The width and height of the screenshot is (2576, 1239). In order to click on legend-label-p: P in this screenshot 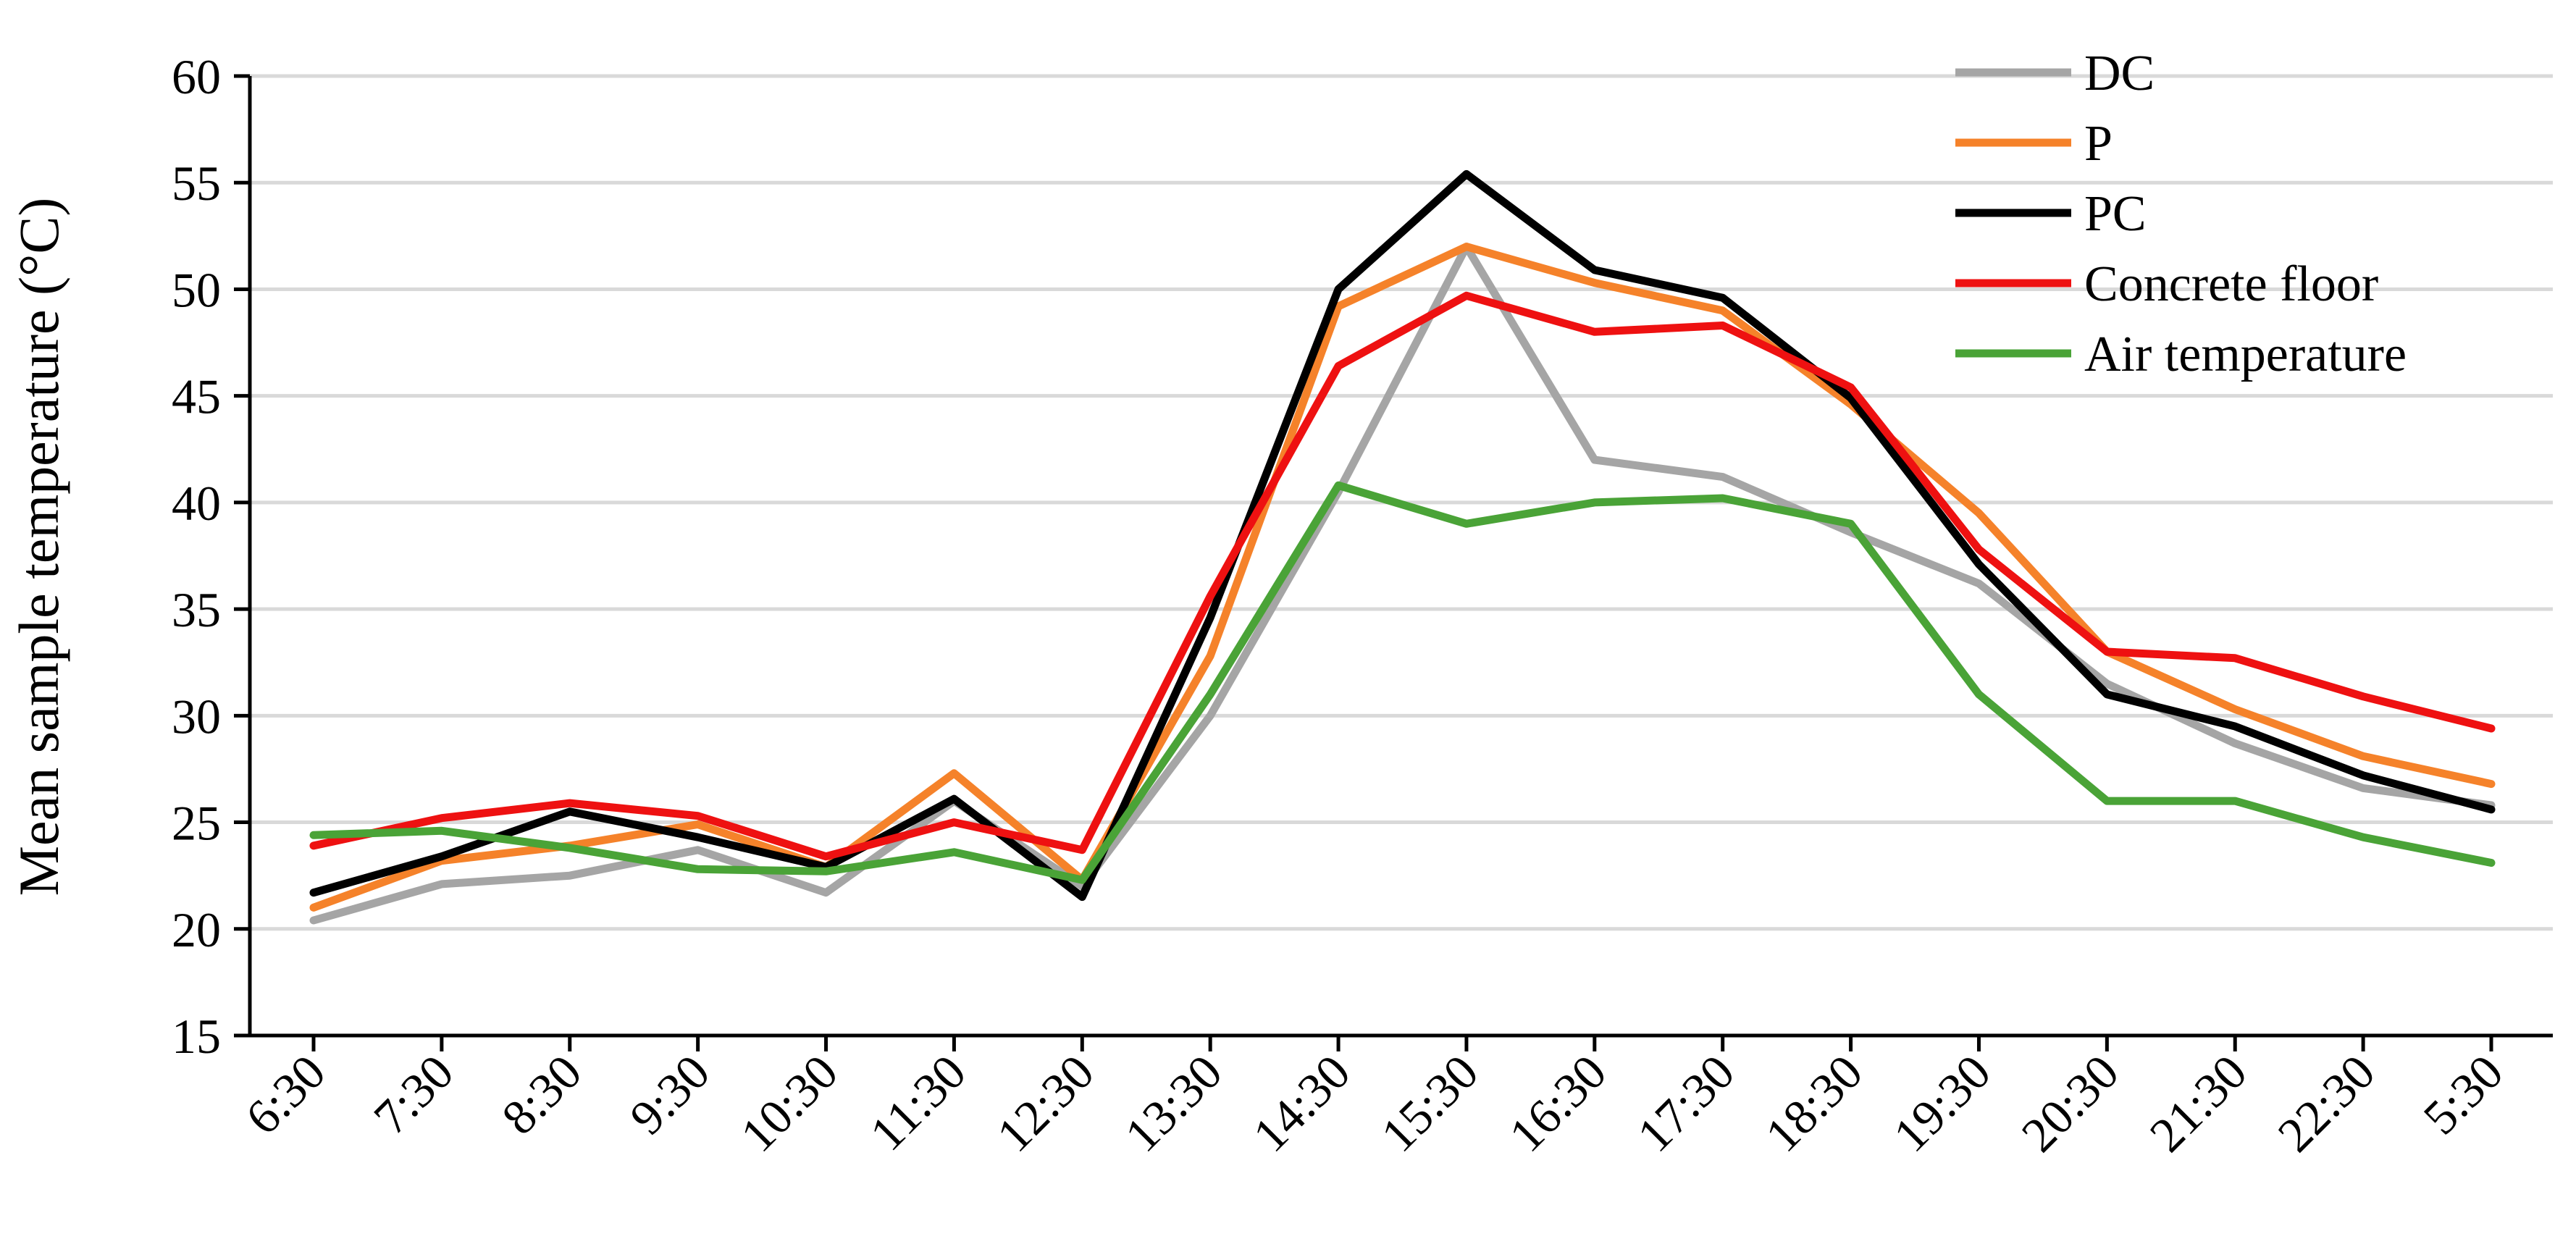, I will do `click(2098, 144)`.